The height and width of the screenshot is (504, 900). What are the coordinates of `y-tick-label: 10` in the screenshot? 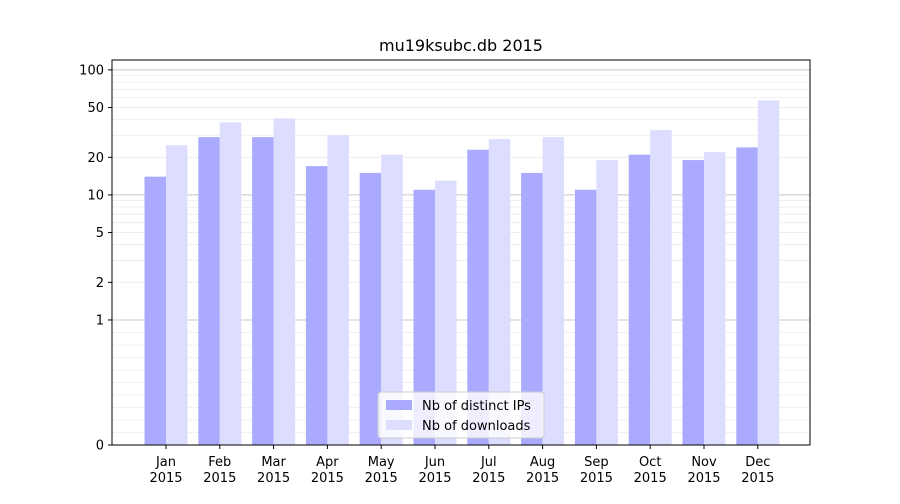 It's located at (95, 195).